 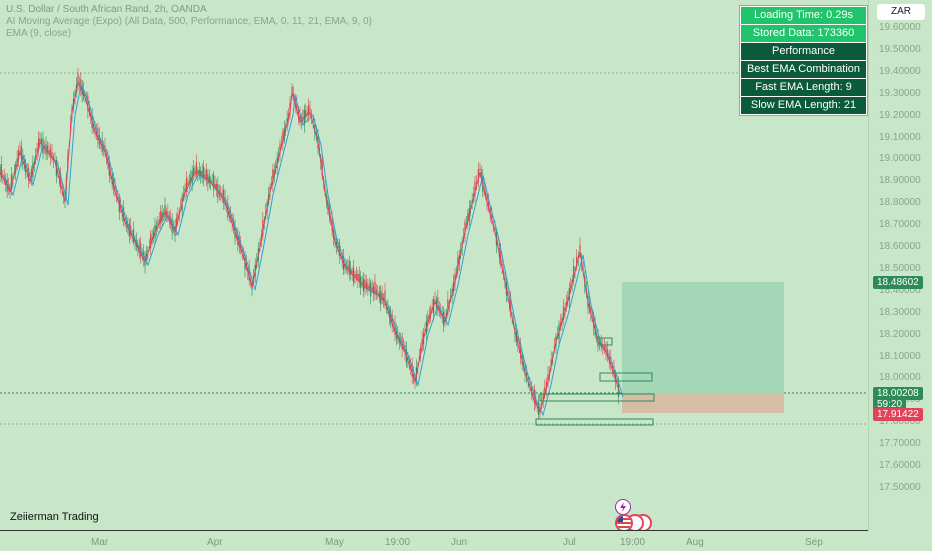 What do you see at coordinates (900, 93) in the screenshot?
I see `price-tick: 19.30000` at bounding box center [900, 93].